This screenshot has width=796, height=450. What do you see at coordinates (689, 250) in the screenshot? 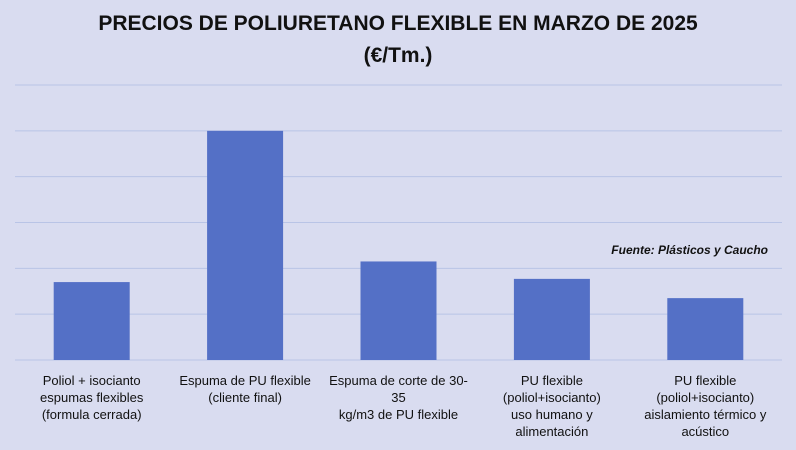
I see `source-annotation: Fuente: Plásticos y Caucho` at bounding box center [689, 250].